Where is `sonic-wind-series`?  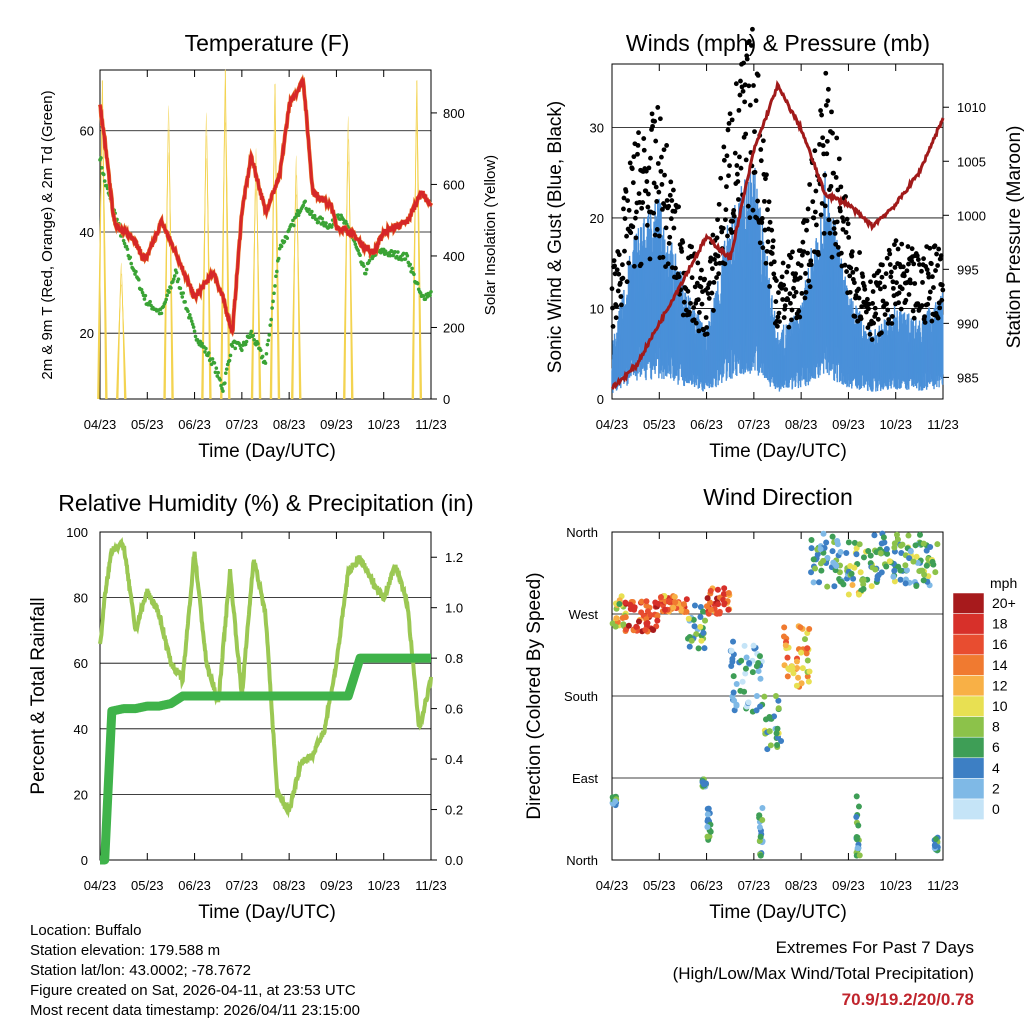
sonic-wind-series is located at coordinates (777, 280).